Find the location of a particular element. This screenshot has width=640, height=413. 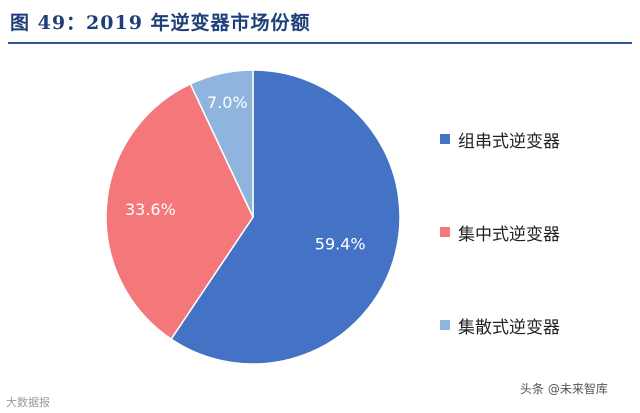

legend-swatch-distributed is located at coordinates (445, 325).